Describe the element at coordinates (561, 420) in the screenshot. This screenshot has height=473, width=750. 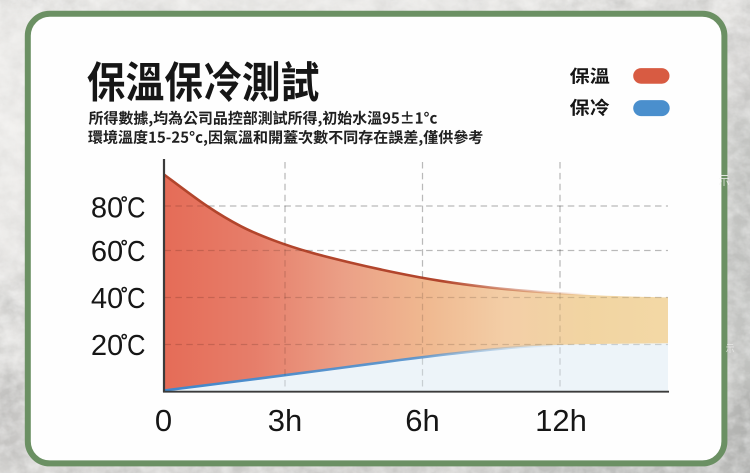
I see `svg-text: 12h` at that location.